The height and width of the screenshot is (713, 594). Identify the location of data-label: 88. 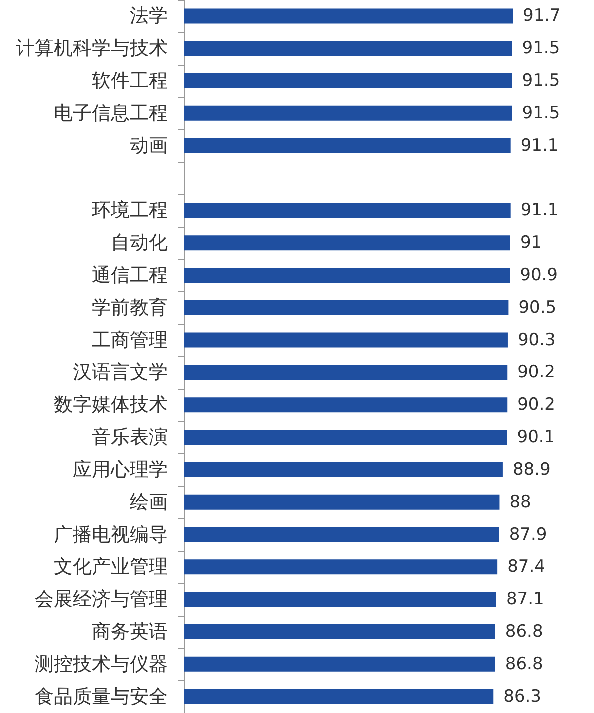
(521, 502).